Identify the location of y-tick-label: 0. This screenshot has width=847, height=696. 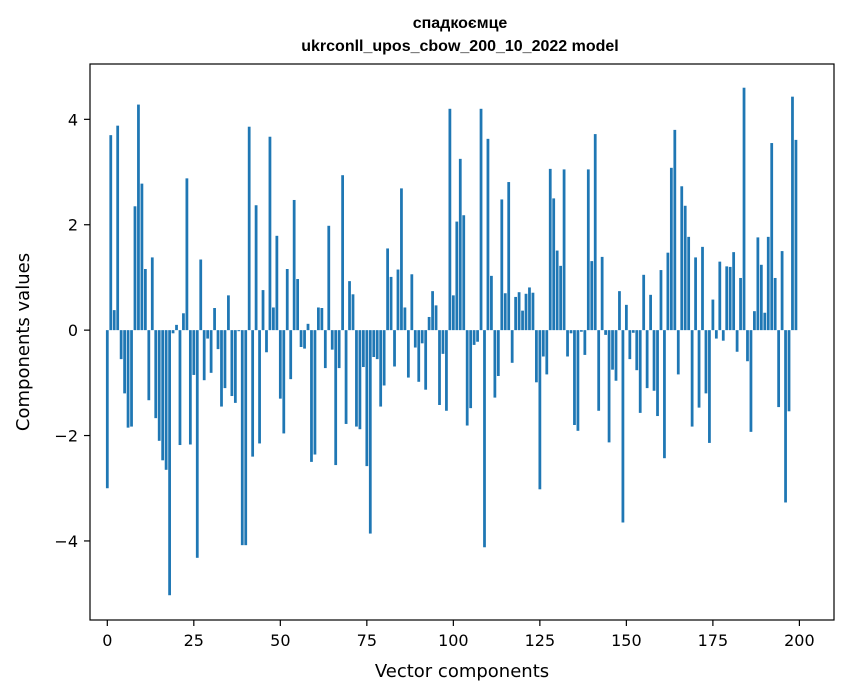
(73, 330).